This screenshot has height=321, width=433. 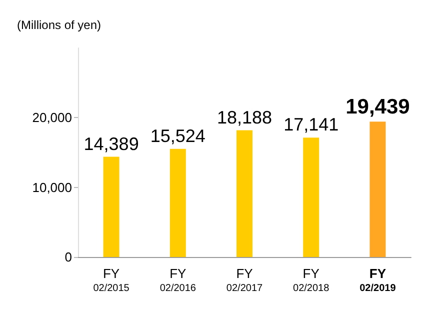 What do you see at coordinates (311, 280) in the screenshot?
I see `x-tick-label: FY 02/2018` at bounding box center [311, 280].